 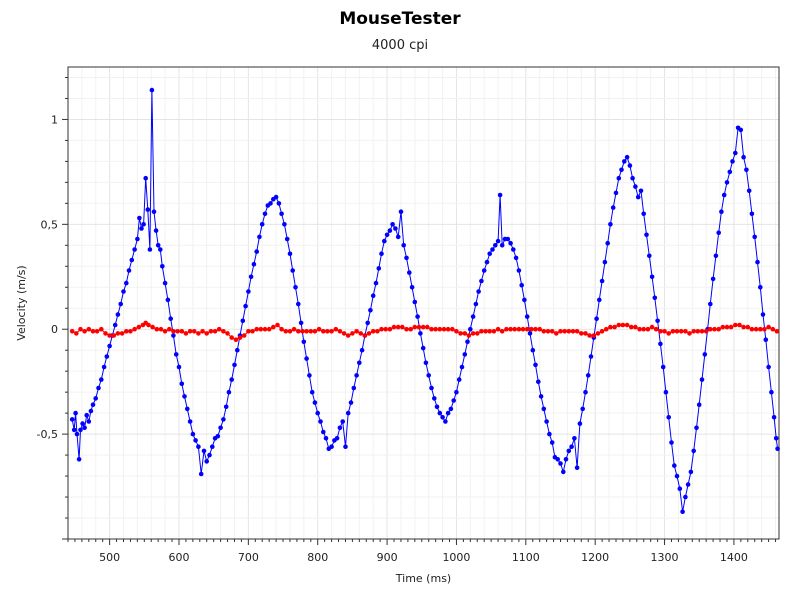 I want to click on x-tick-label: 700, so click(x=248, y=557).